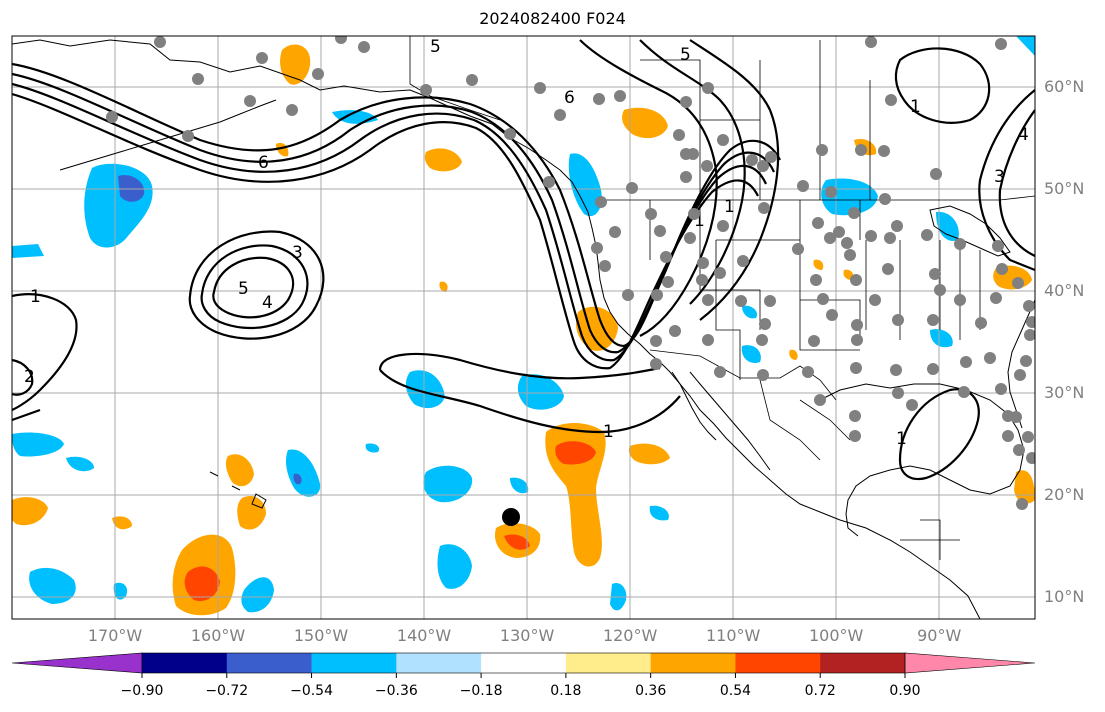  I want to click on colorbar-tick-label: 0.90, so click(905, 691).